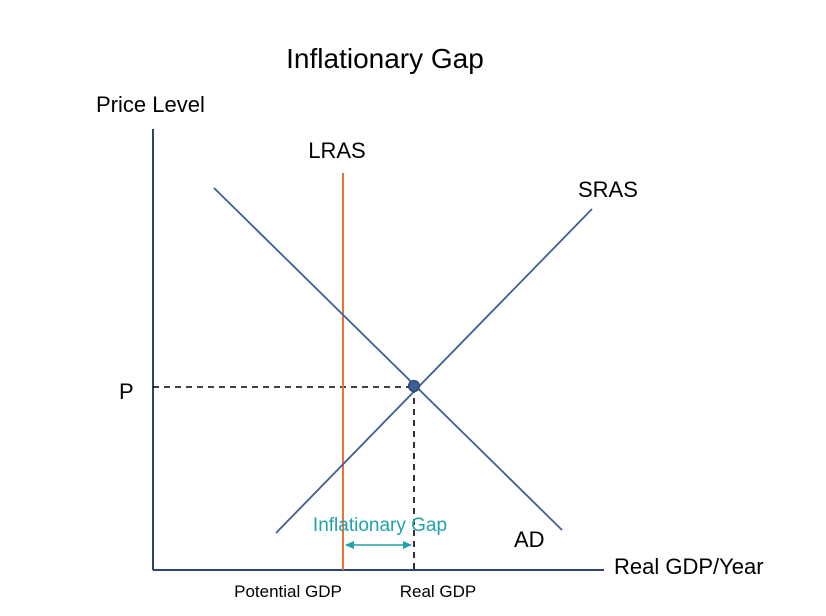  Describe the element at coordinates (608, 189) in the screenshot. I see `sras-label: SRAS` at that location.